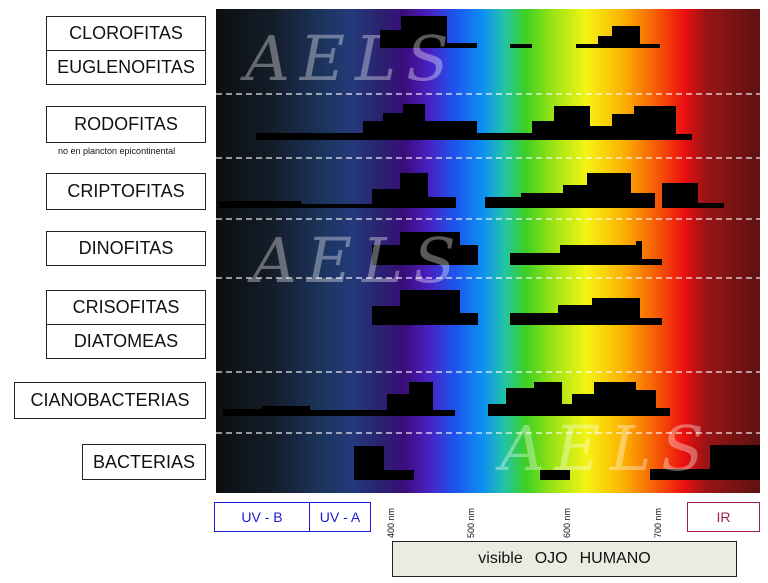  What do you see at coordinates (356, 260) in the screenshot?
I see `watermark-2: AELS` at bounding box center [356, 260].